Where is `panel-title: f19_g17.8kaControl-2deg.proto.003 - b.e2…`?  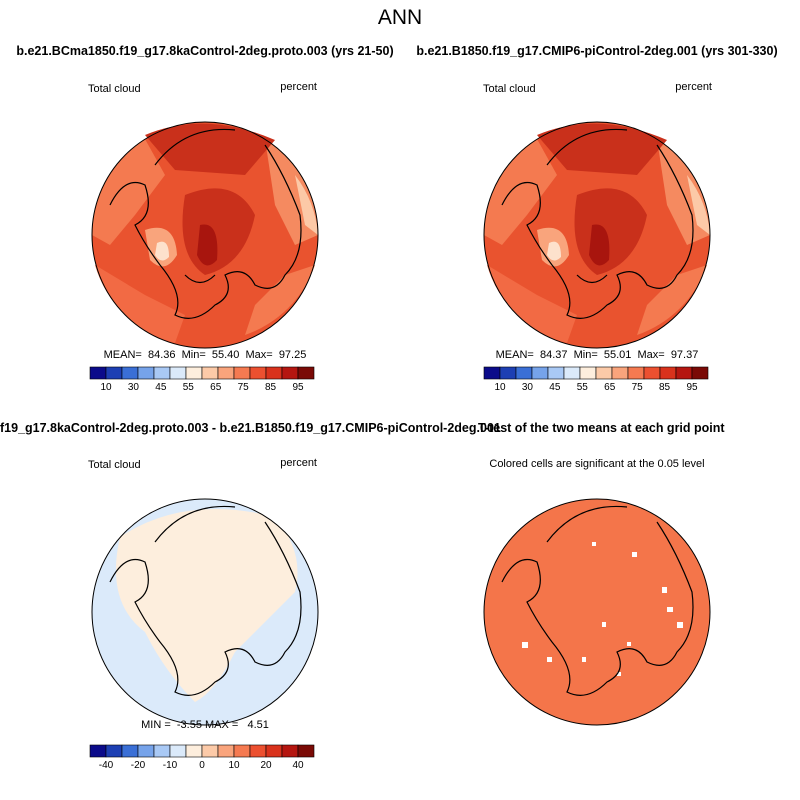 panel-title: f19_g17.8kaControl-2deg.proto.003 - b.e2… is located at coordinates (250, 428).